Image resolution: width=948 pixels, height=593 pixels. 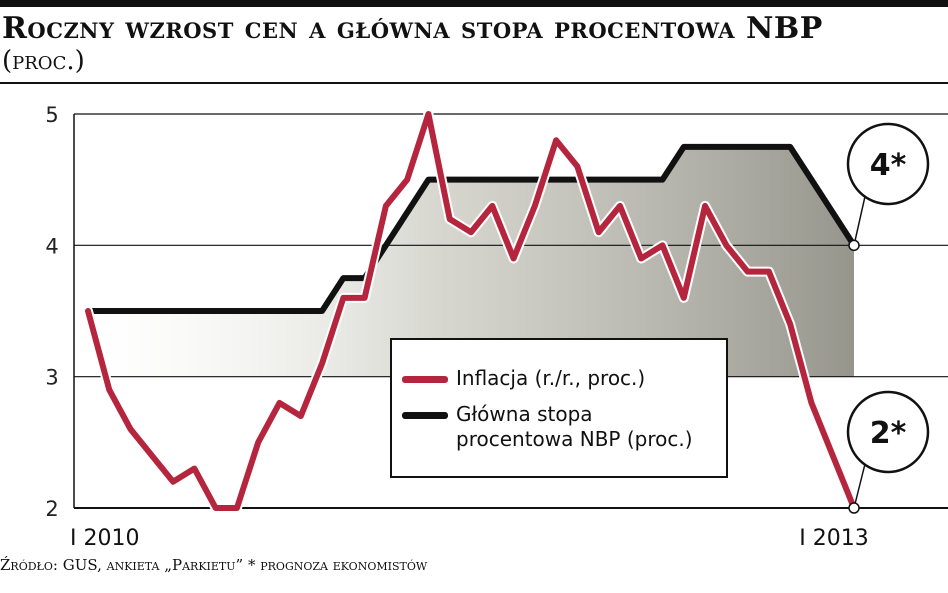 I want to click on y-tick-label: 3, so click(x=51, y=378).